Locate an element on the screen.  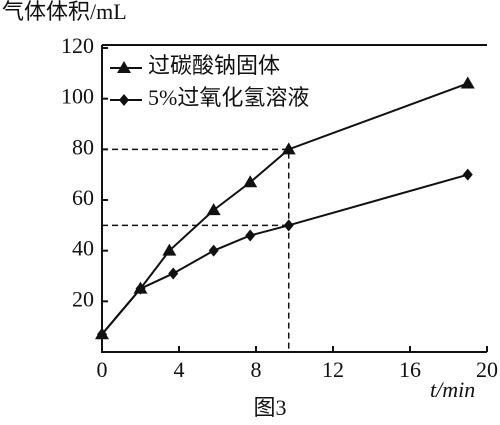
x-axis-label: t/min is located at coordinates (452, 389).